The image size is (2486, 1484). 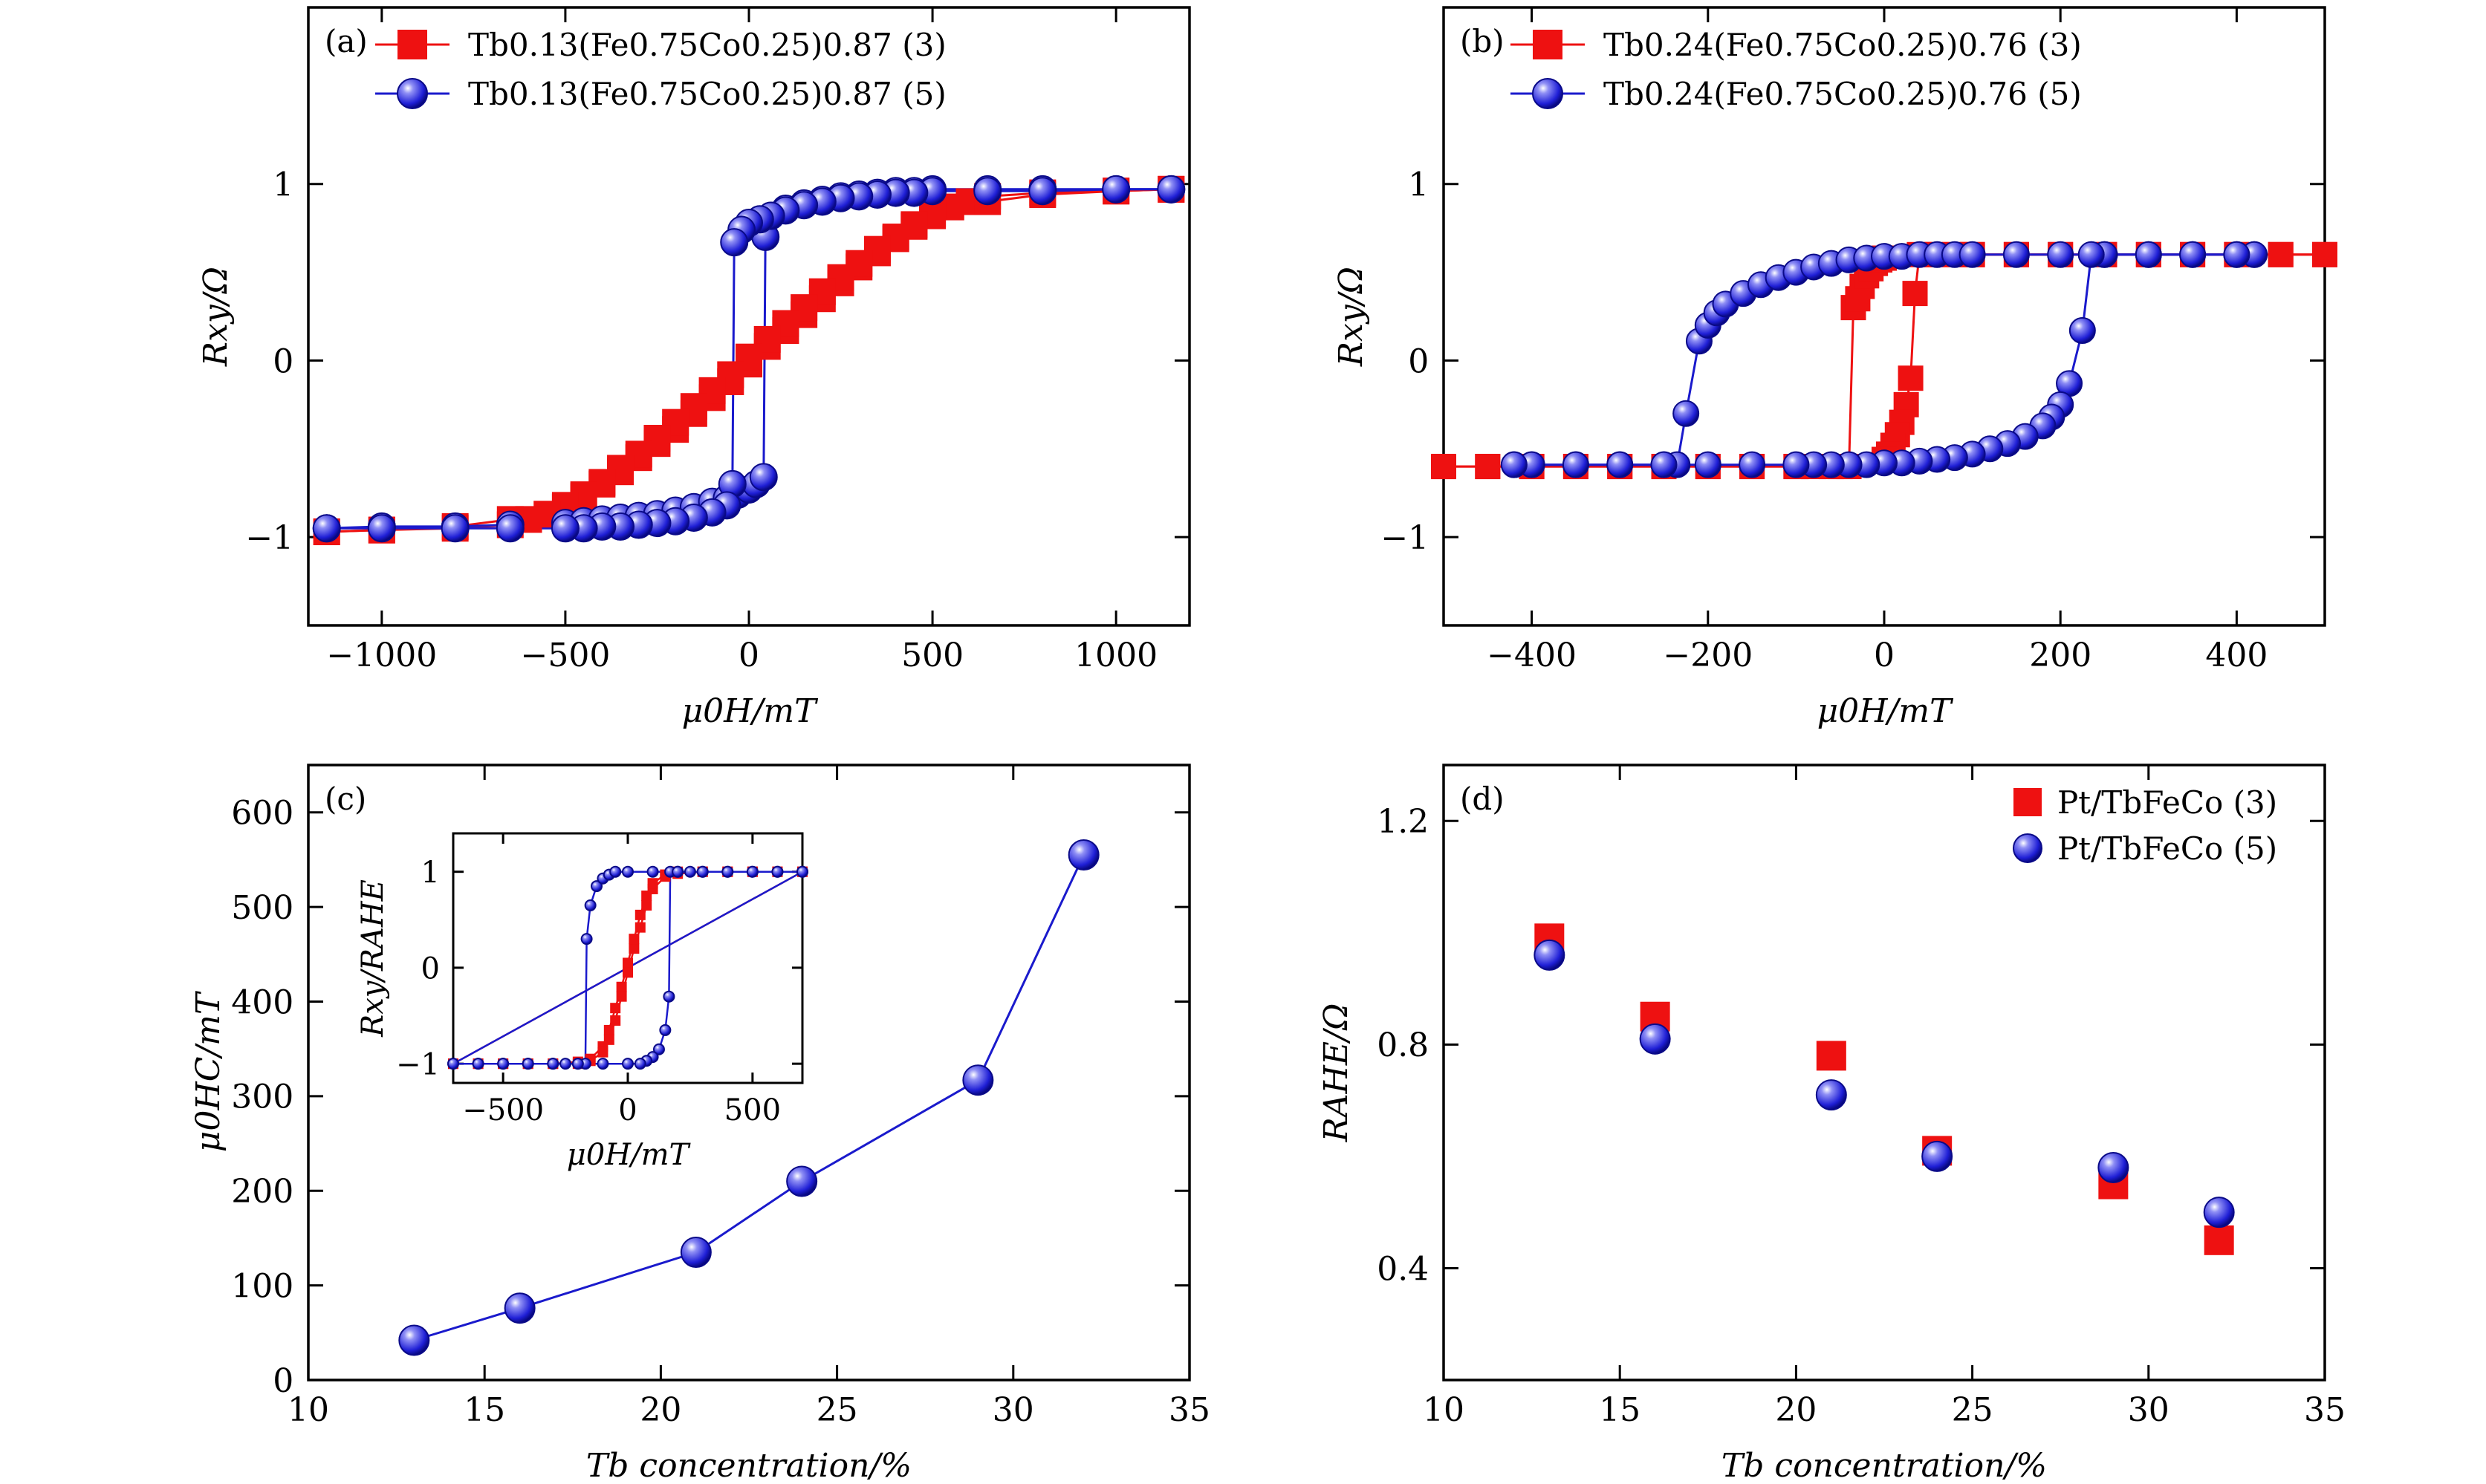 What do you see at coordinates (1336, 1073) in the screenshot?
I see `y-axis-label: RAHE/Ω` at bounding box center [1336, 1073].